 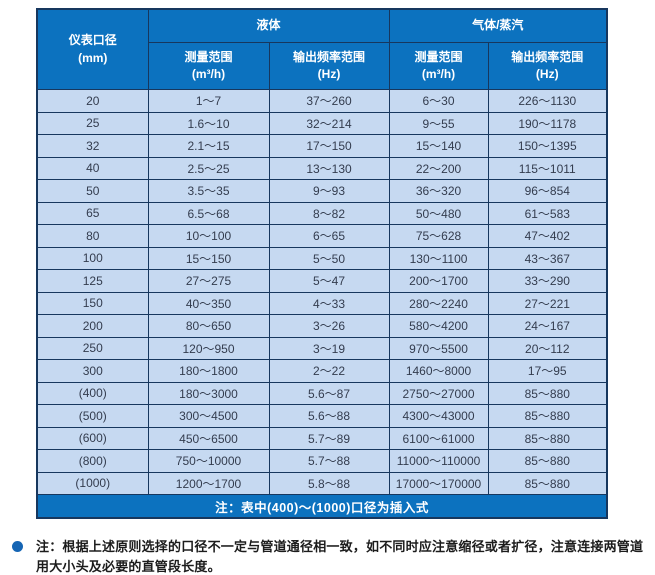 I want to click on diameter-cell: 100, so click(x=92, y=258).